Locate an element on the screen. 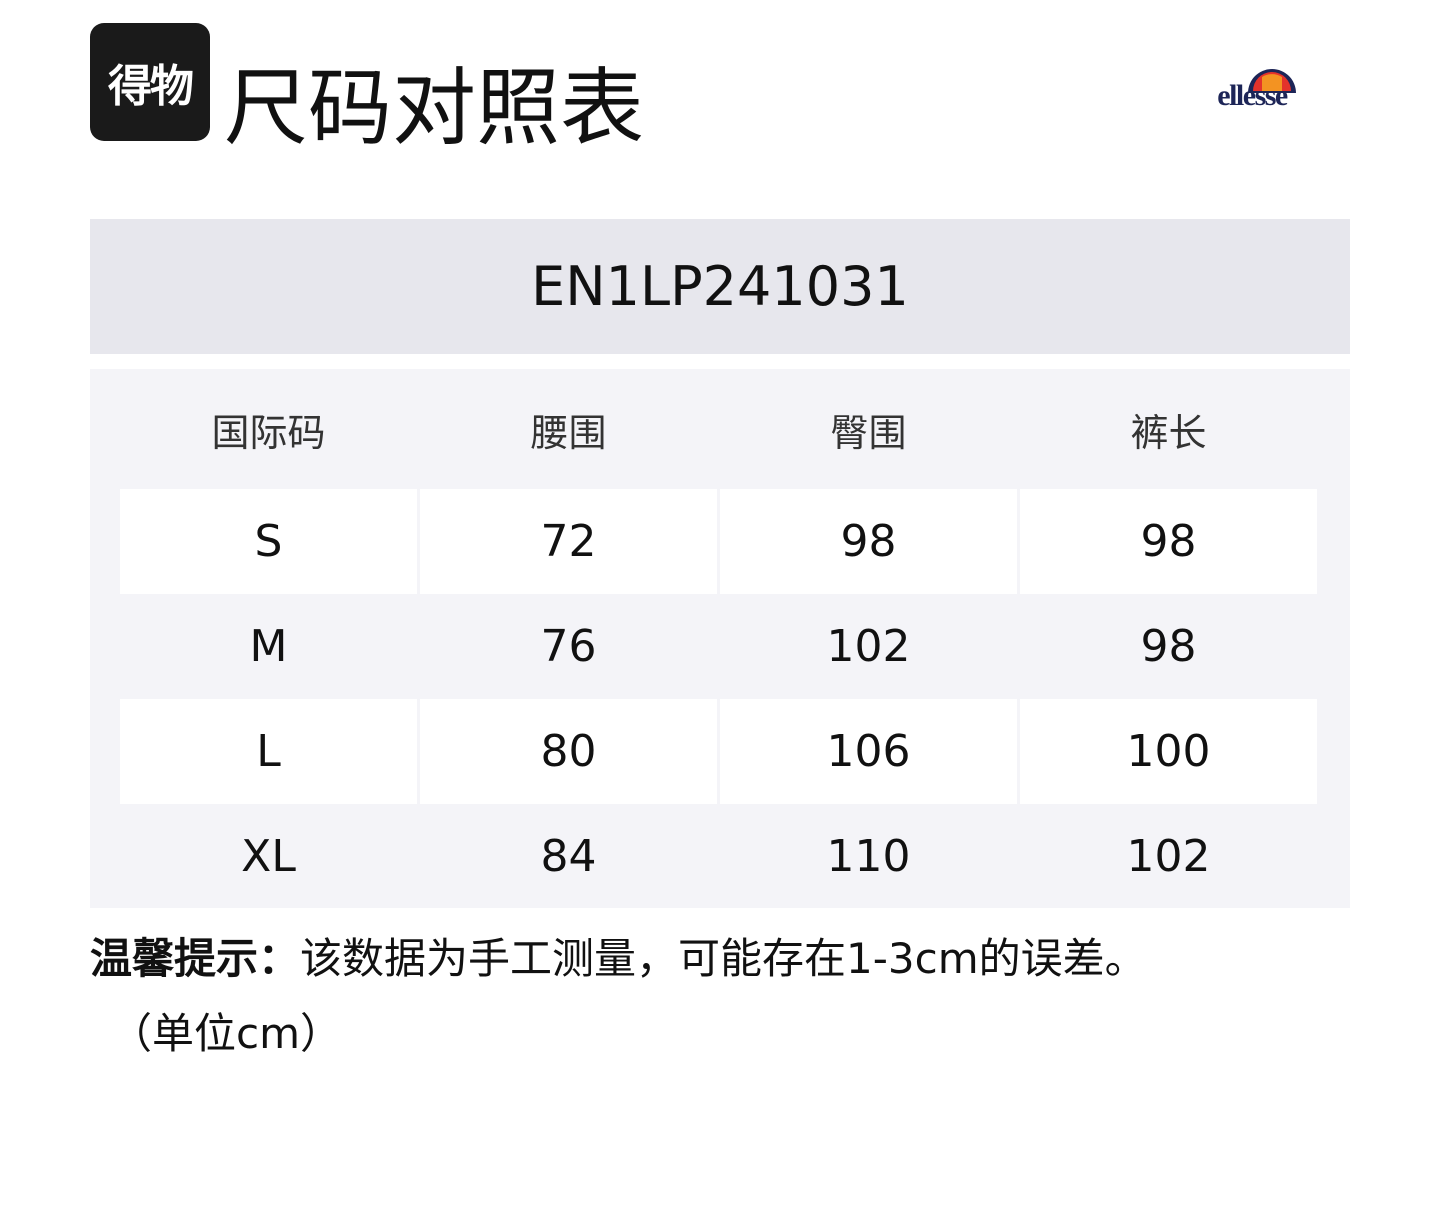 This screenshot has height=1206, width=1440. measurement-note: 温馨提示：该数据为手工测量，可能存在1-3cm的误差。 is located at coordinates (618, 959).